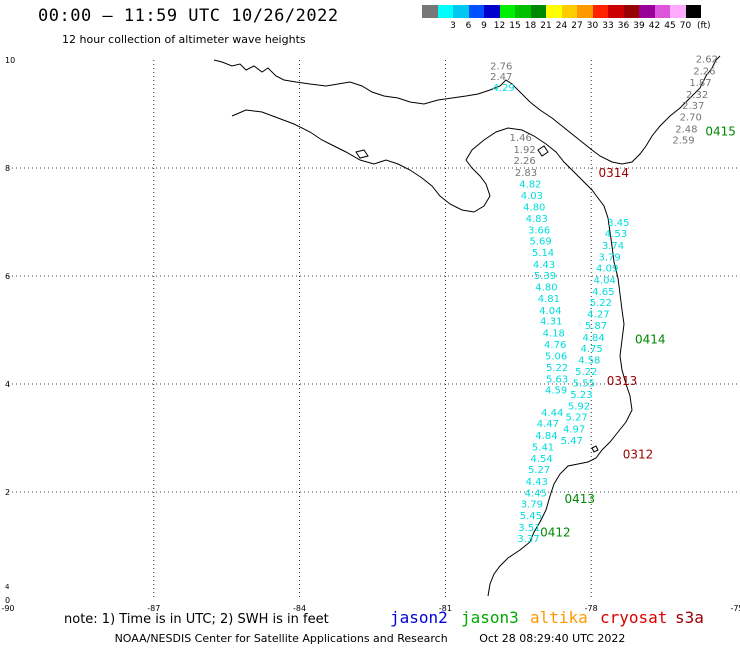 This screenshot has width=740, height=650. I want to click on wave-height-value: 2.59, so click(683, 141).